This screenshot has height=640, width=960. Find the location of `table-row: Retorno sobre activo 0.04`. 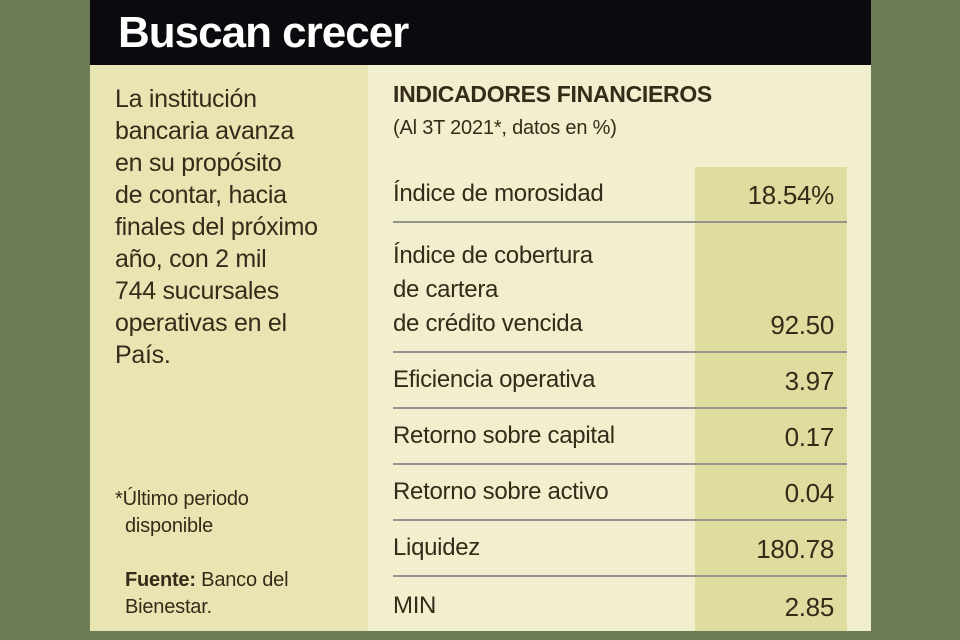

table-row: Retorno sobre activo 0.04 is located at coordinates (620, 493).